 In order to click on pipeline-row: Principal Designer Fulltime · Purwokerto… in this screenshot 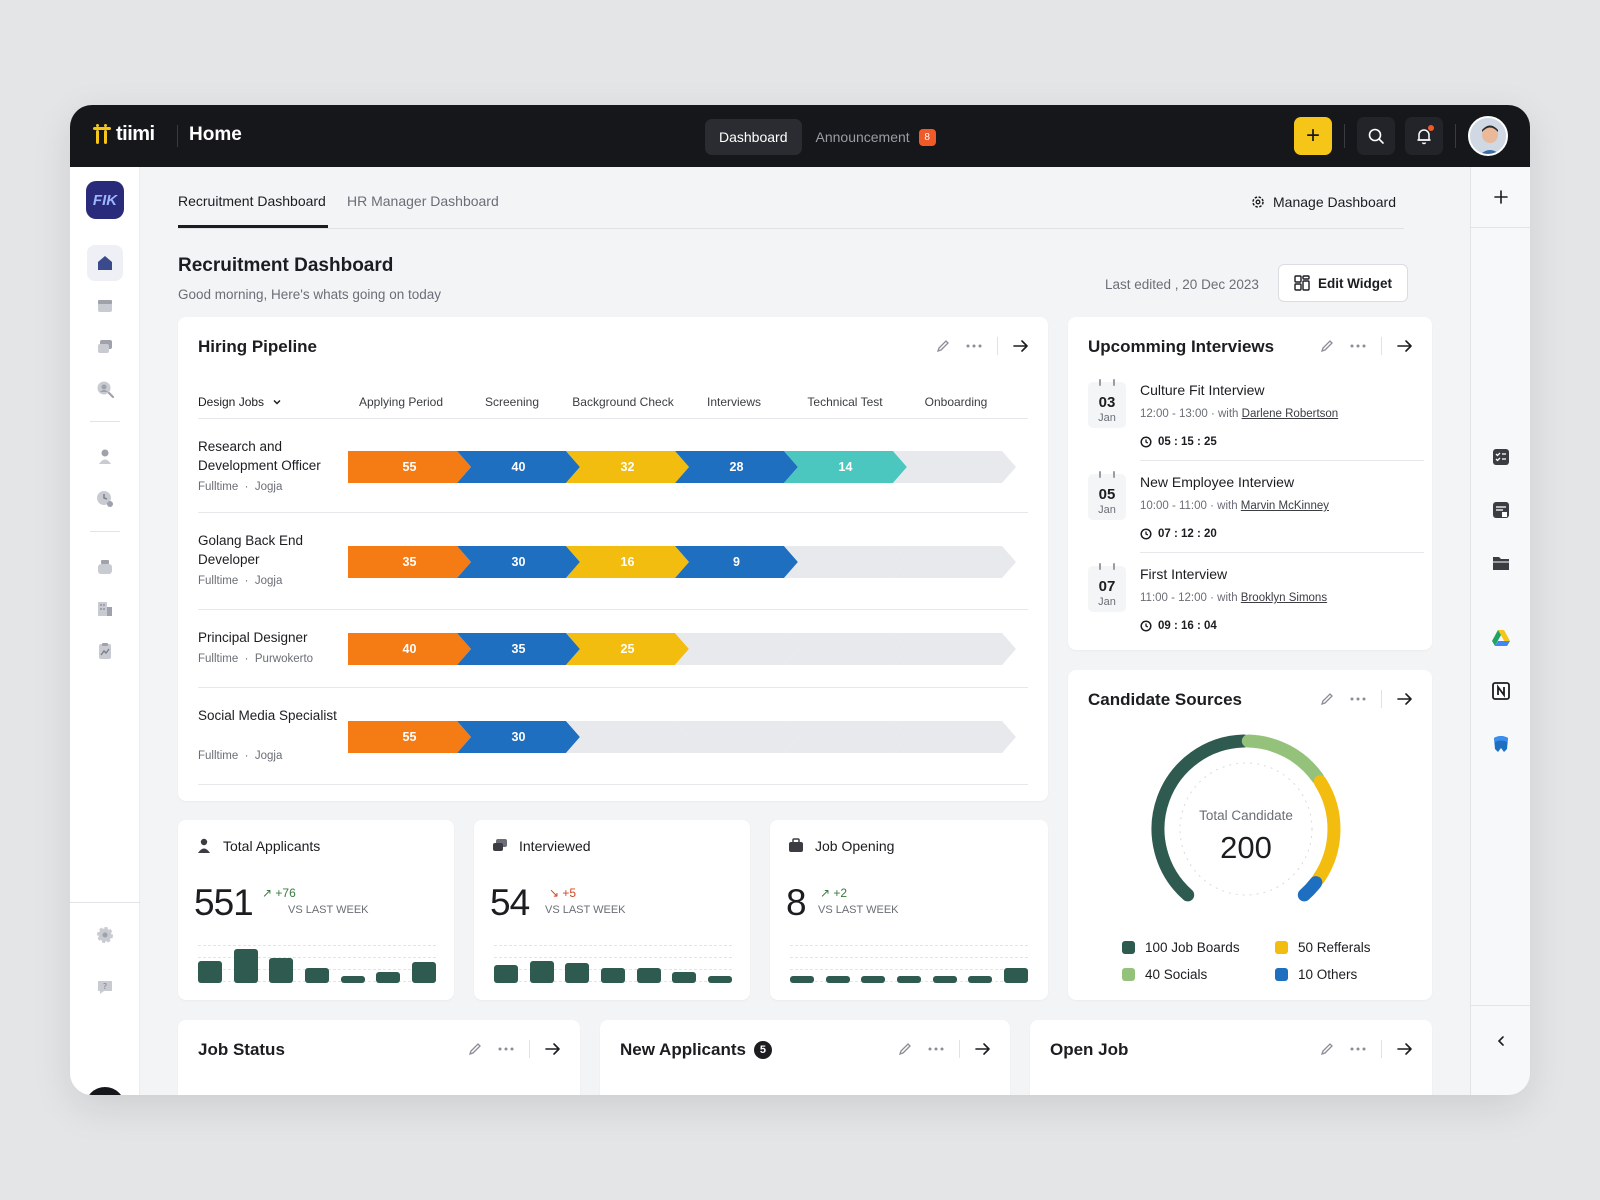, I will do `click(613, 649)`.